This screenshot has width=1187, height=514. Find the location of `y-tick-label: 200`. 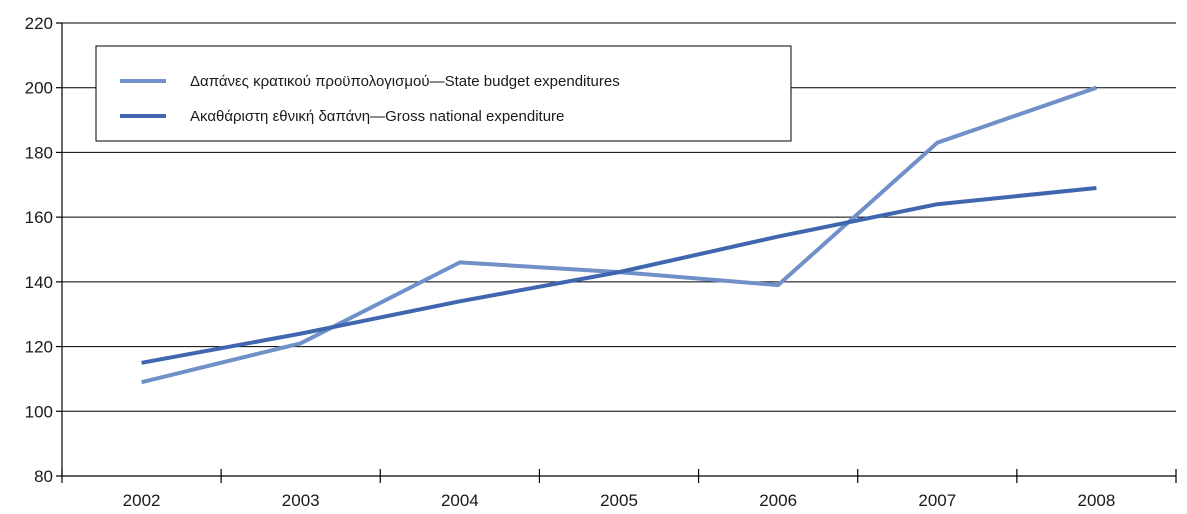

y-tick-label: 200 is located at coordinates (39, 88).